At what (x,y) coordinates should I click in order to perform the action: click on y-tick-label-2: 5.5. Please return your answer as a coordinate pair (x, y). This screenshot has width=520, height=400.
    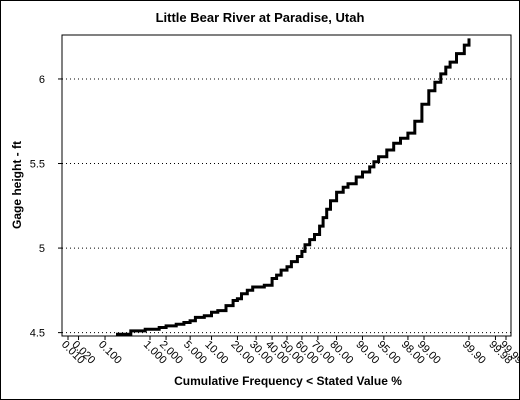
    Looking at the image, I should click on (37, 165).